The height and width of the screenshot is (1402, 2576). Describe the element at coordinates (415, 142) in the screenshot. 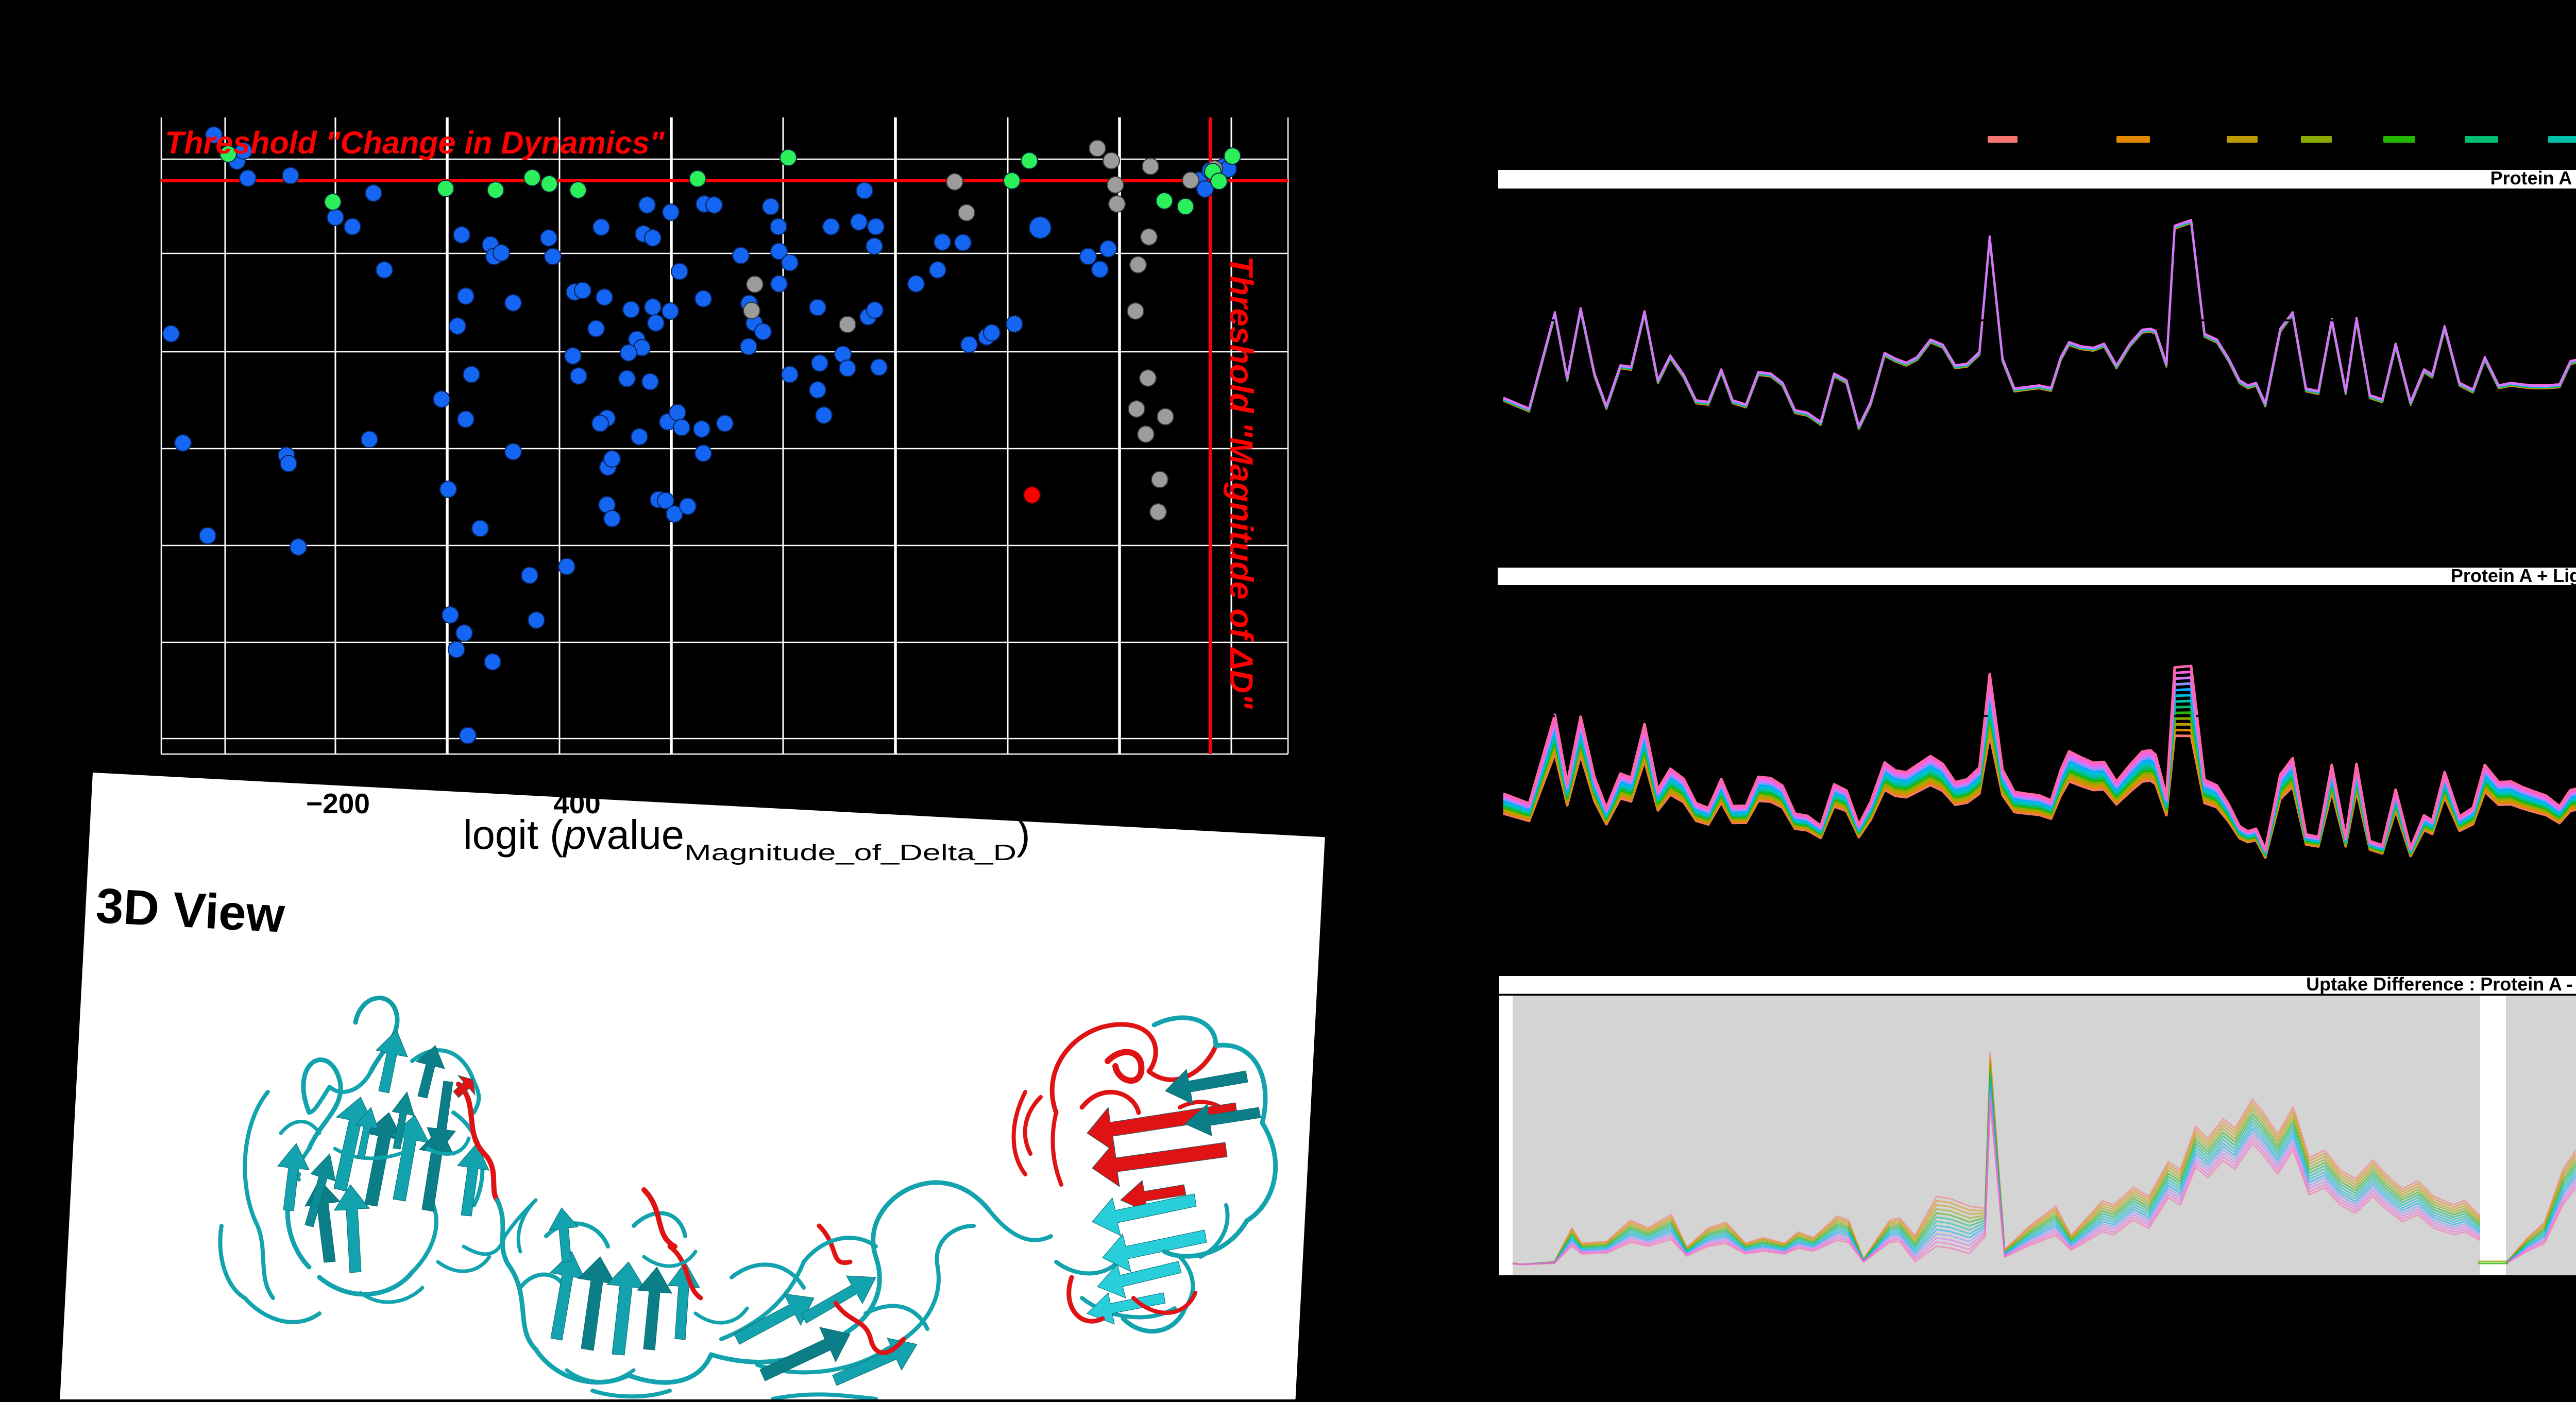

I see `svg-text: Threshold "Change in Dynamics"` at that location.